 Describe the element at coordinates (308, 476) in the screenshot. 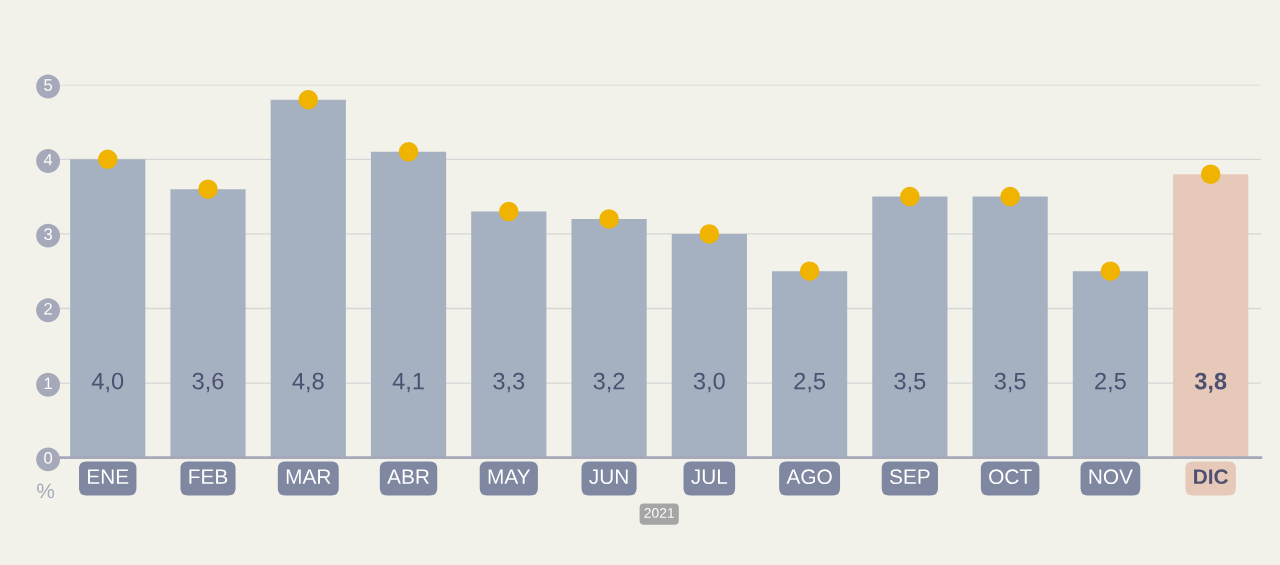

I see `x-tick-label: MAR` at that location.